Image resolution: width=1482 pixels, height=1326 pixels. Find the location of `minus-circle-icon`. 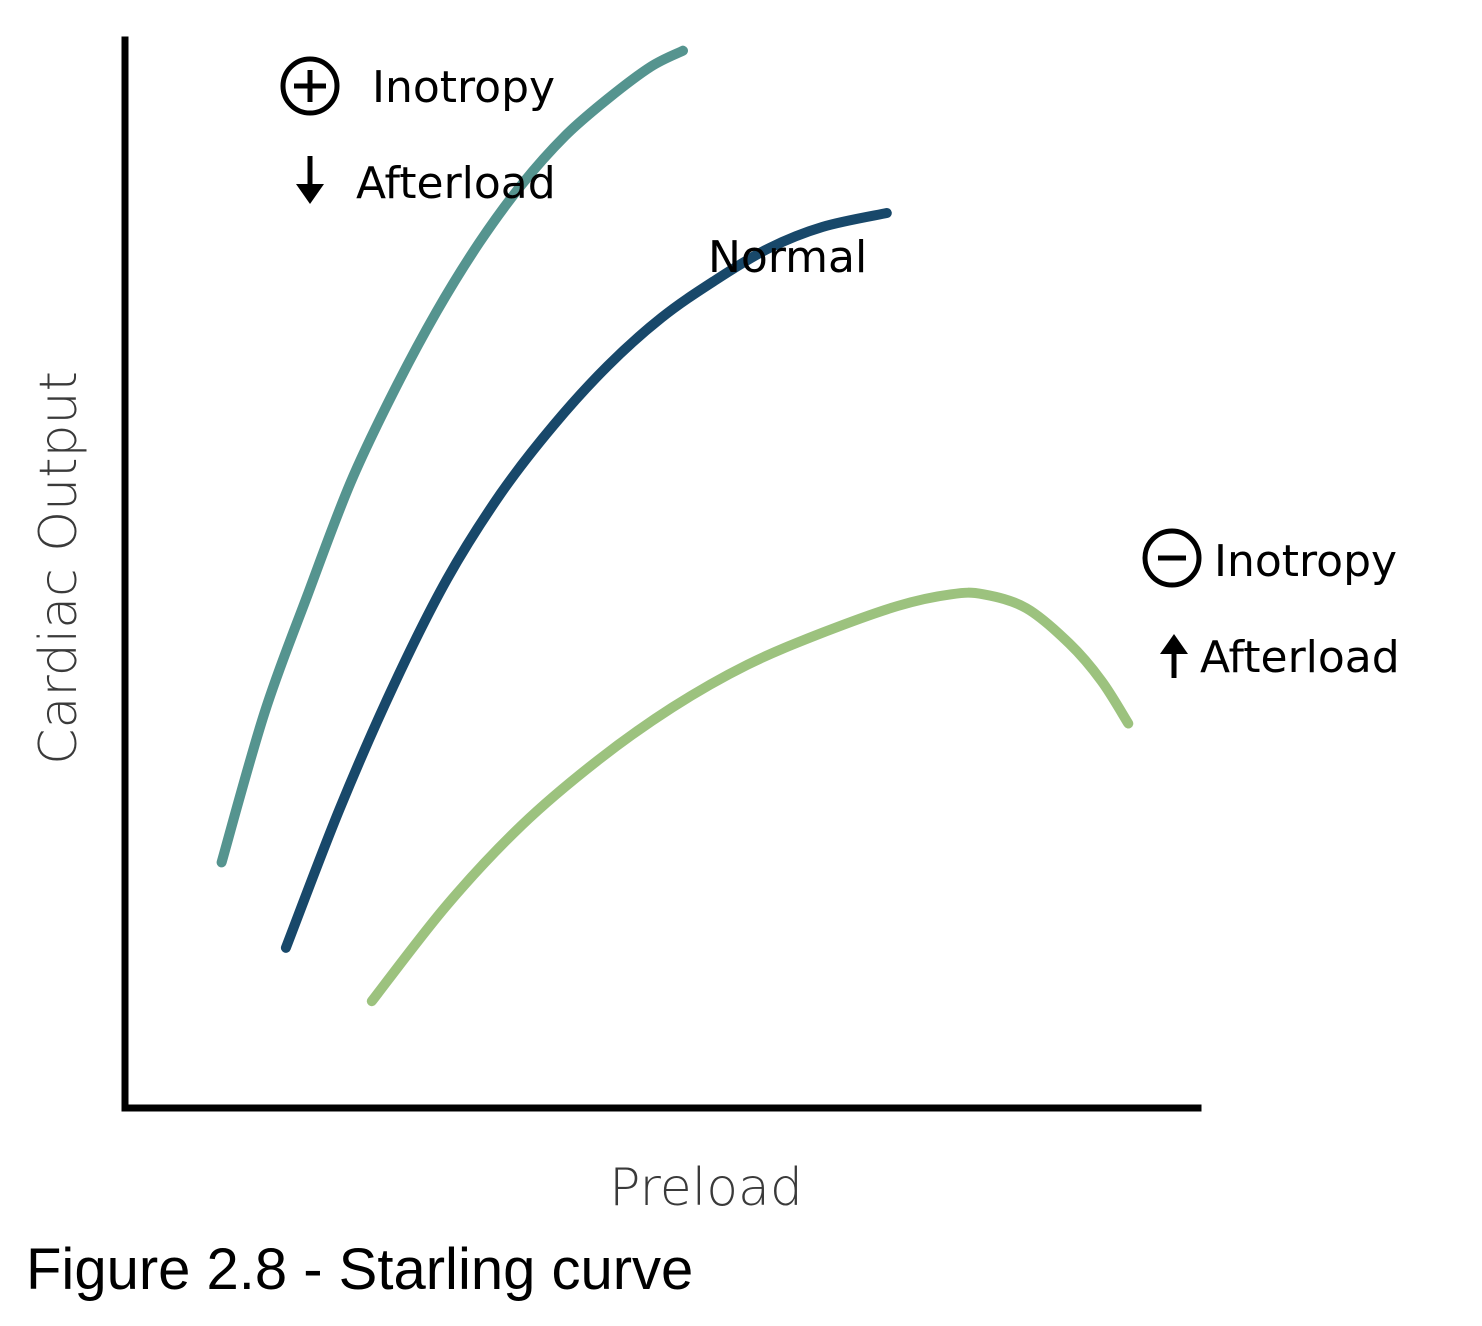

minus-circle-icon is located at coordinates (1172, 558).